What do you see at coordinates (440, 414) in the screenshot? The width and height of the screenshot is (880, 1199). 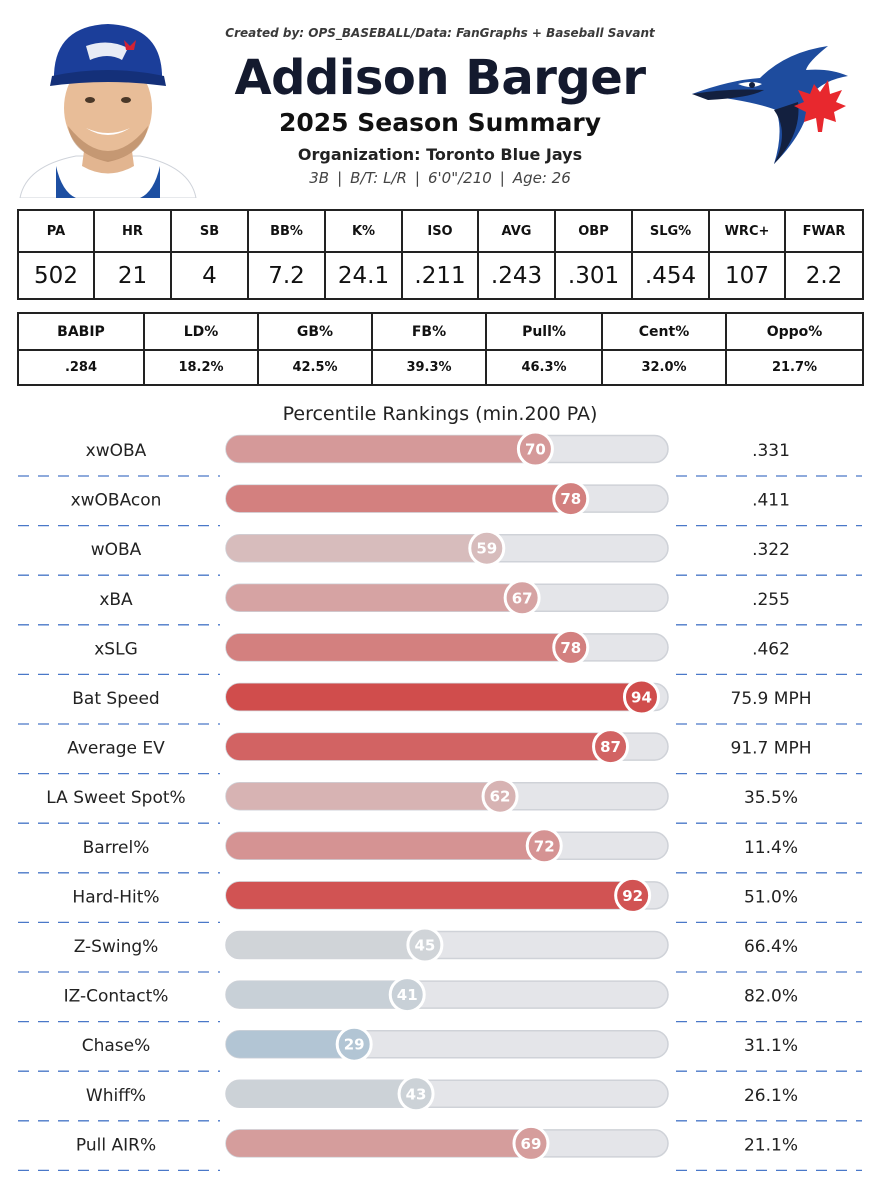 I see `chart-title: Percentile Rankings (min.200 PA)` at bounding box center [440, 414].